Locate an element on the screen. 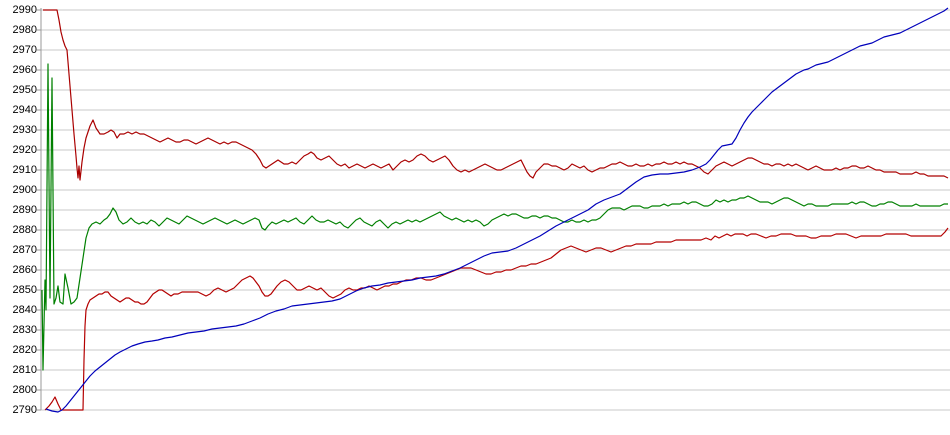 This screenshot has width=950, height=435. y-axis-label: 2830 is located at coordinates (24, 329).